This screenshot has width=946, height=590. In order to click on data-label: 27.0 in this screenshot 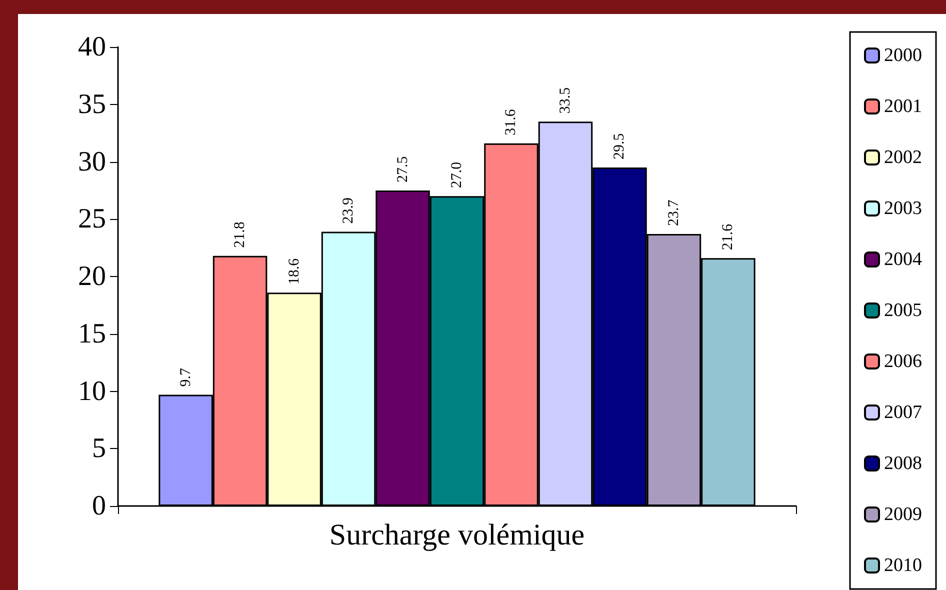, I will do `click(457, 175)`.